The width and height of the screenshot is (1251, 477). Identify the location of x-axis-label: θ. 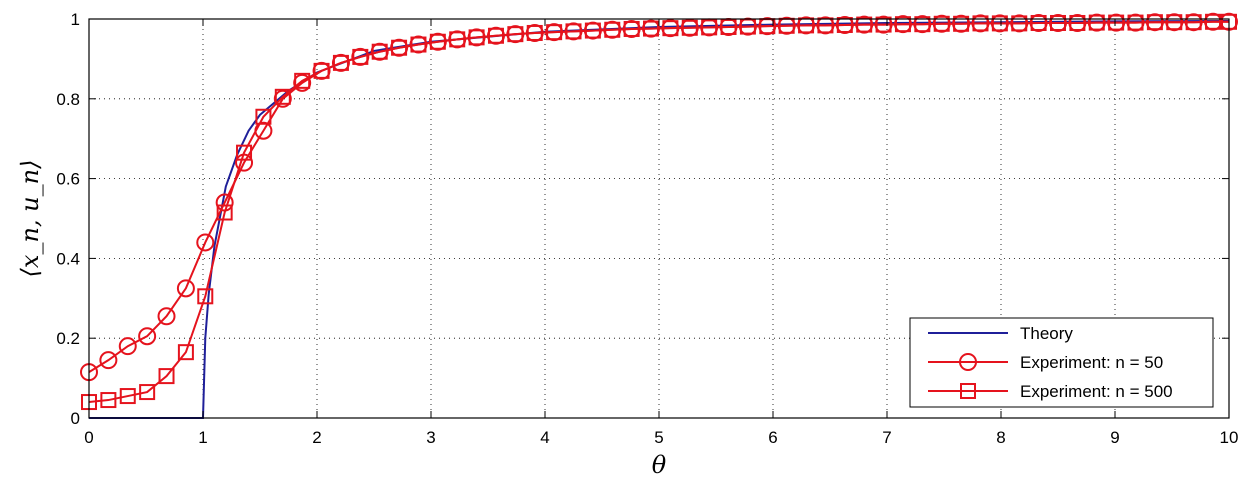
(659, 464).